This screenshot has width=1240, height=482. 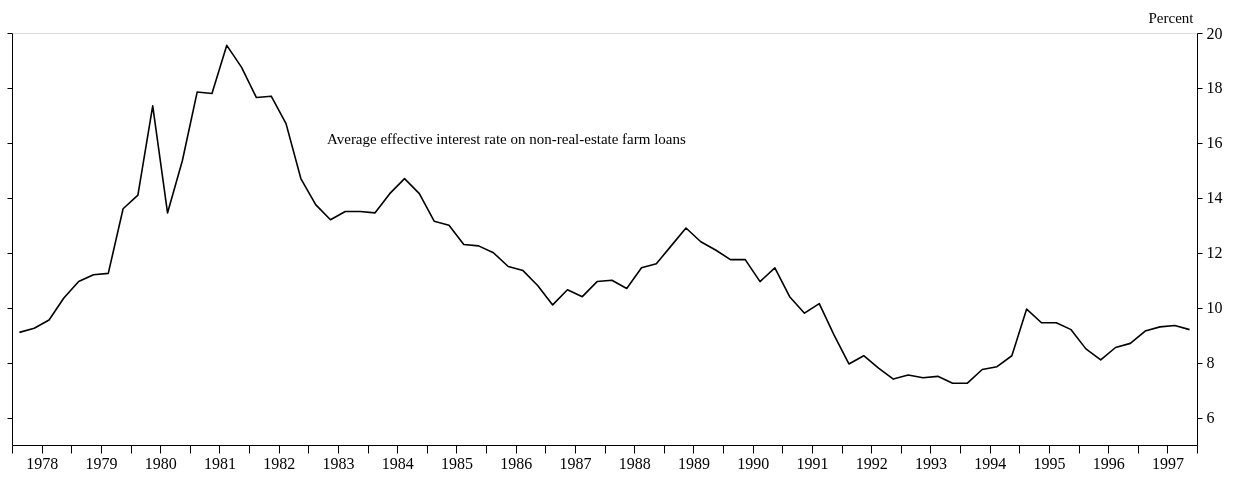 What do you see at coordinates (219, 463) in the screenshot?
I see `x-tick-label: 1981` at bounding box center [219, 463].